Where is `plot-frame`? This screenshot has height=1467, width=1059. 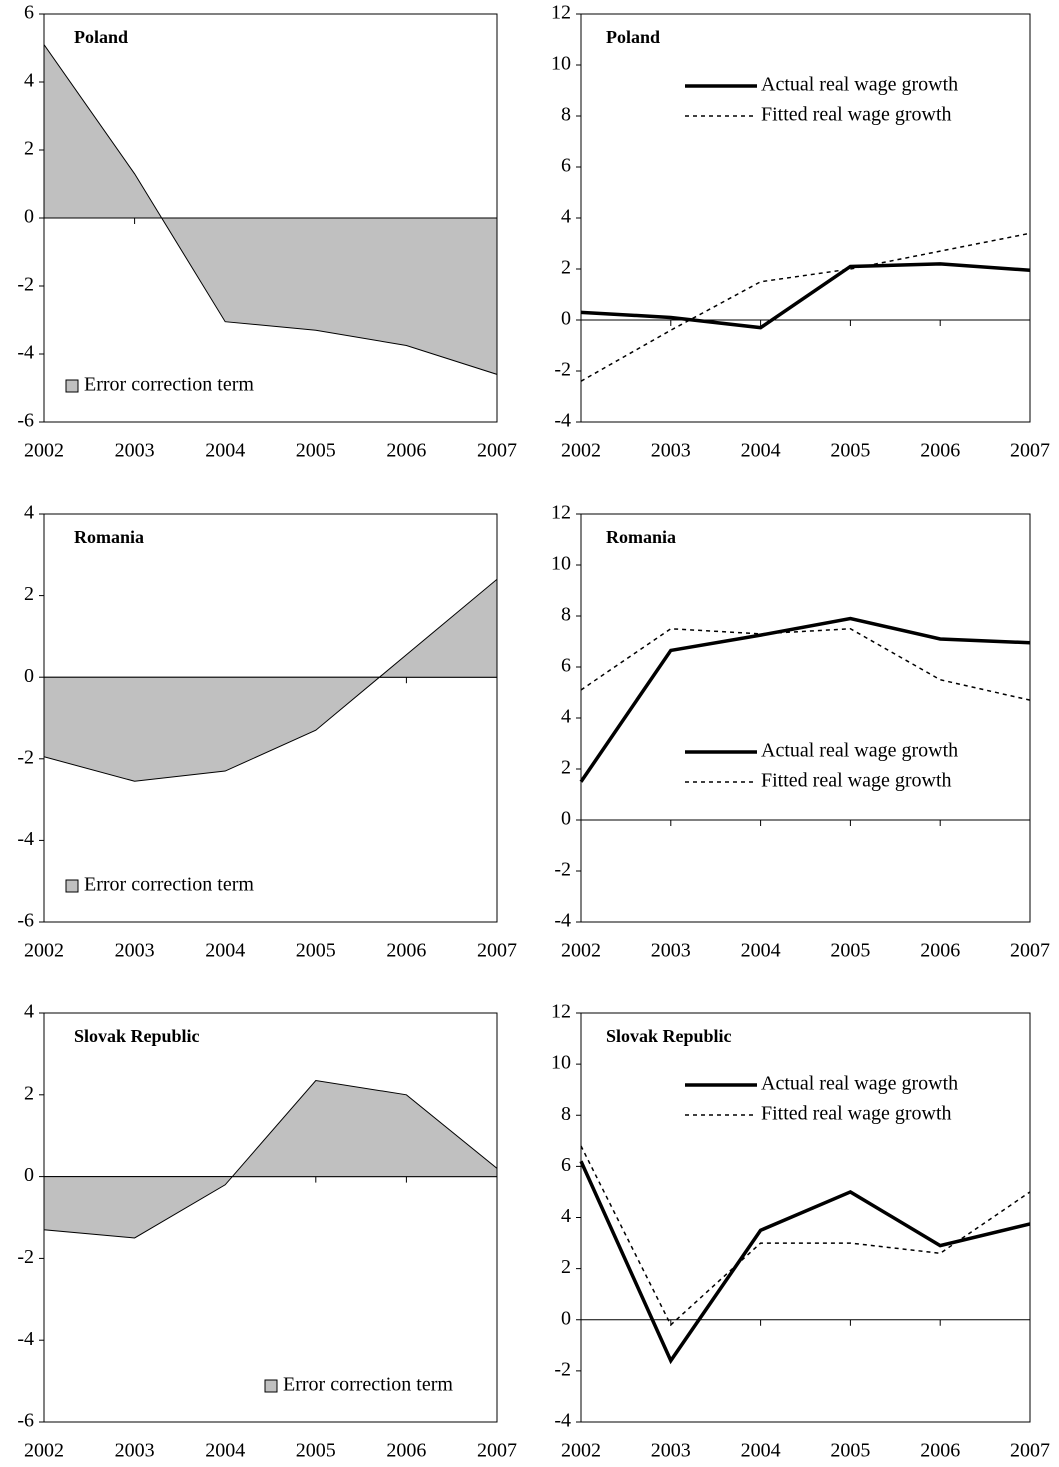
plot-frame is located at coordinates (805, 718).